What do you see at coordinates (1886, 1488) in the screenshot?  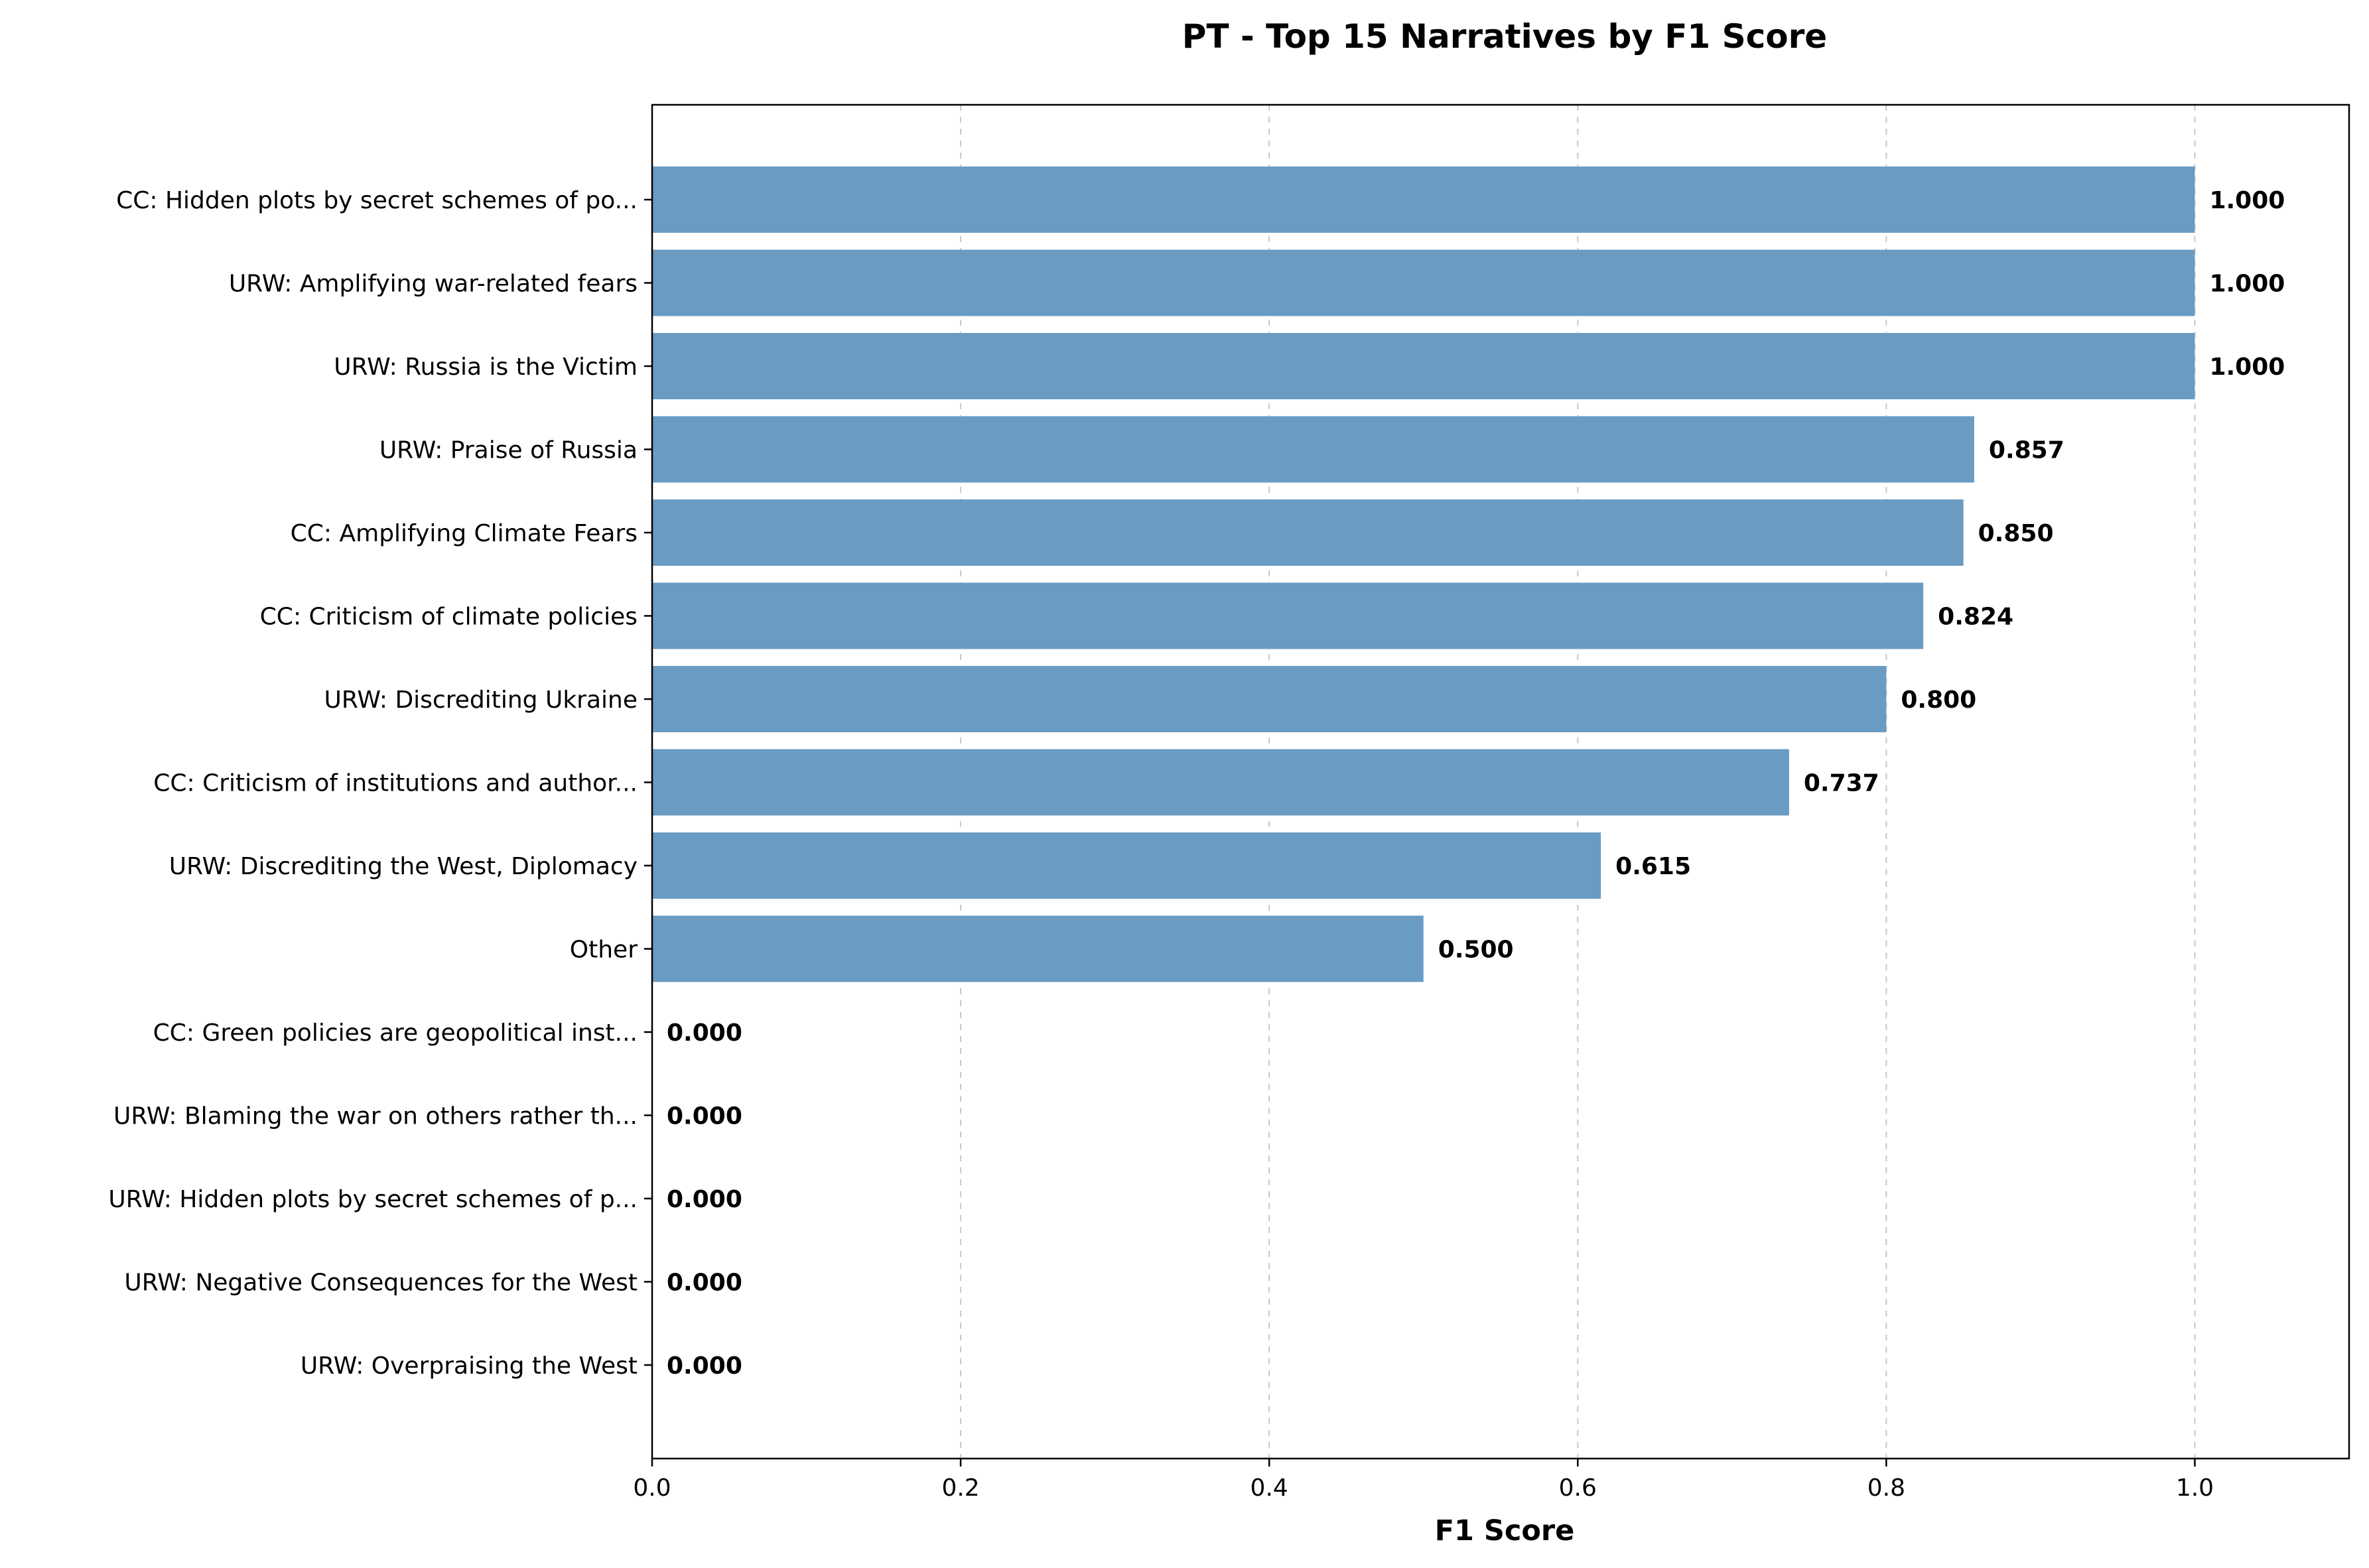 I see `x-tick-label: 0.8` at bounding box center [1886, 1488].